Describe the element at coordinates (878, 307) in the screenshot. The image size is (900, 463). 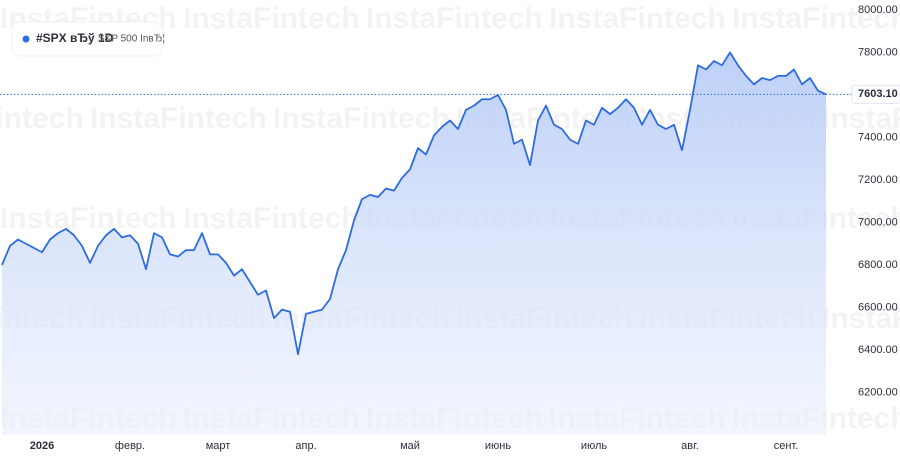
I see `y-tick-label: 6600.00` at that location.